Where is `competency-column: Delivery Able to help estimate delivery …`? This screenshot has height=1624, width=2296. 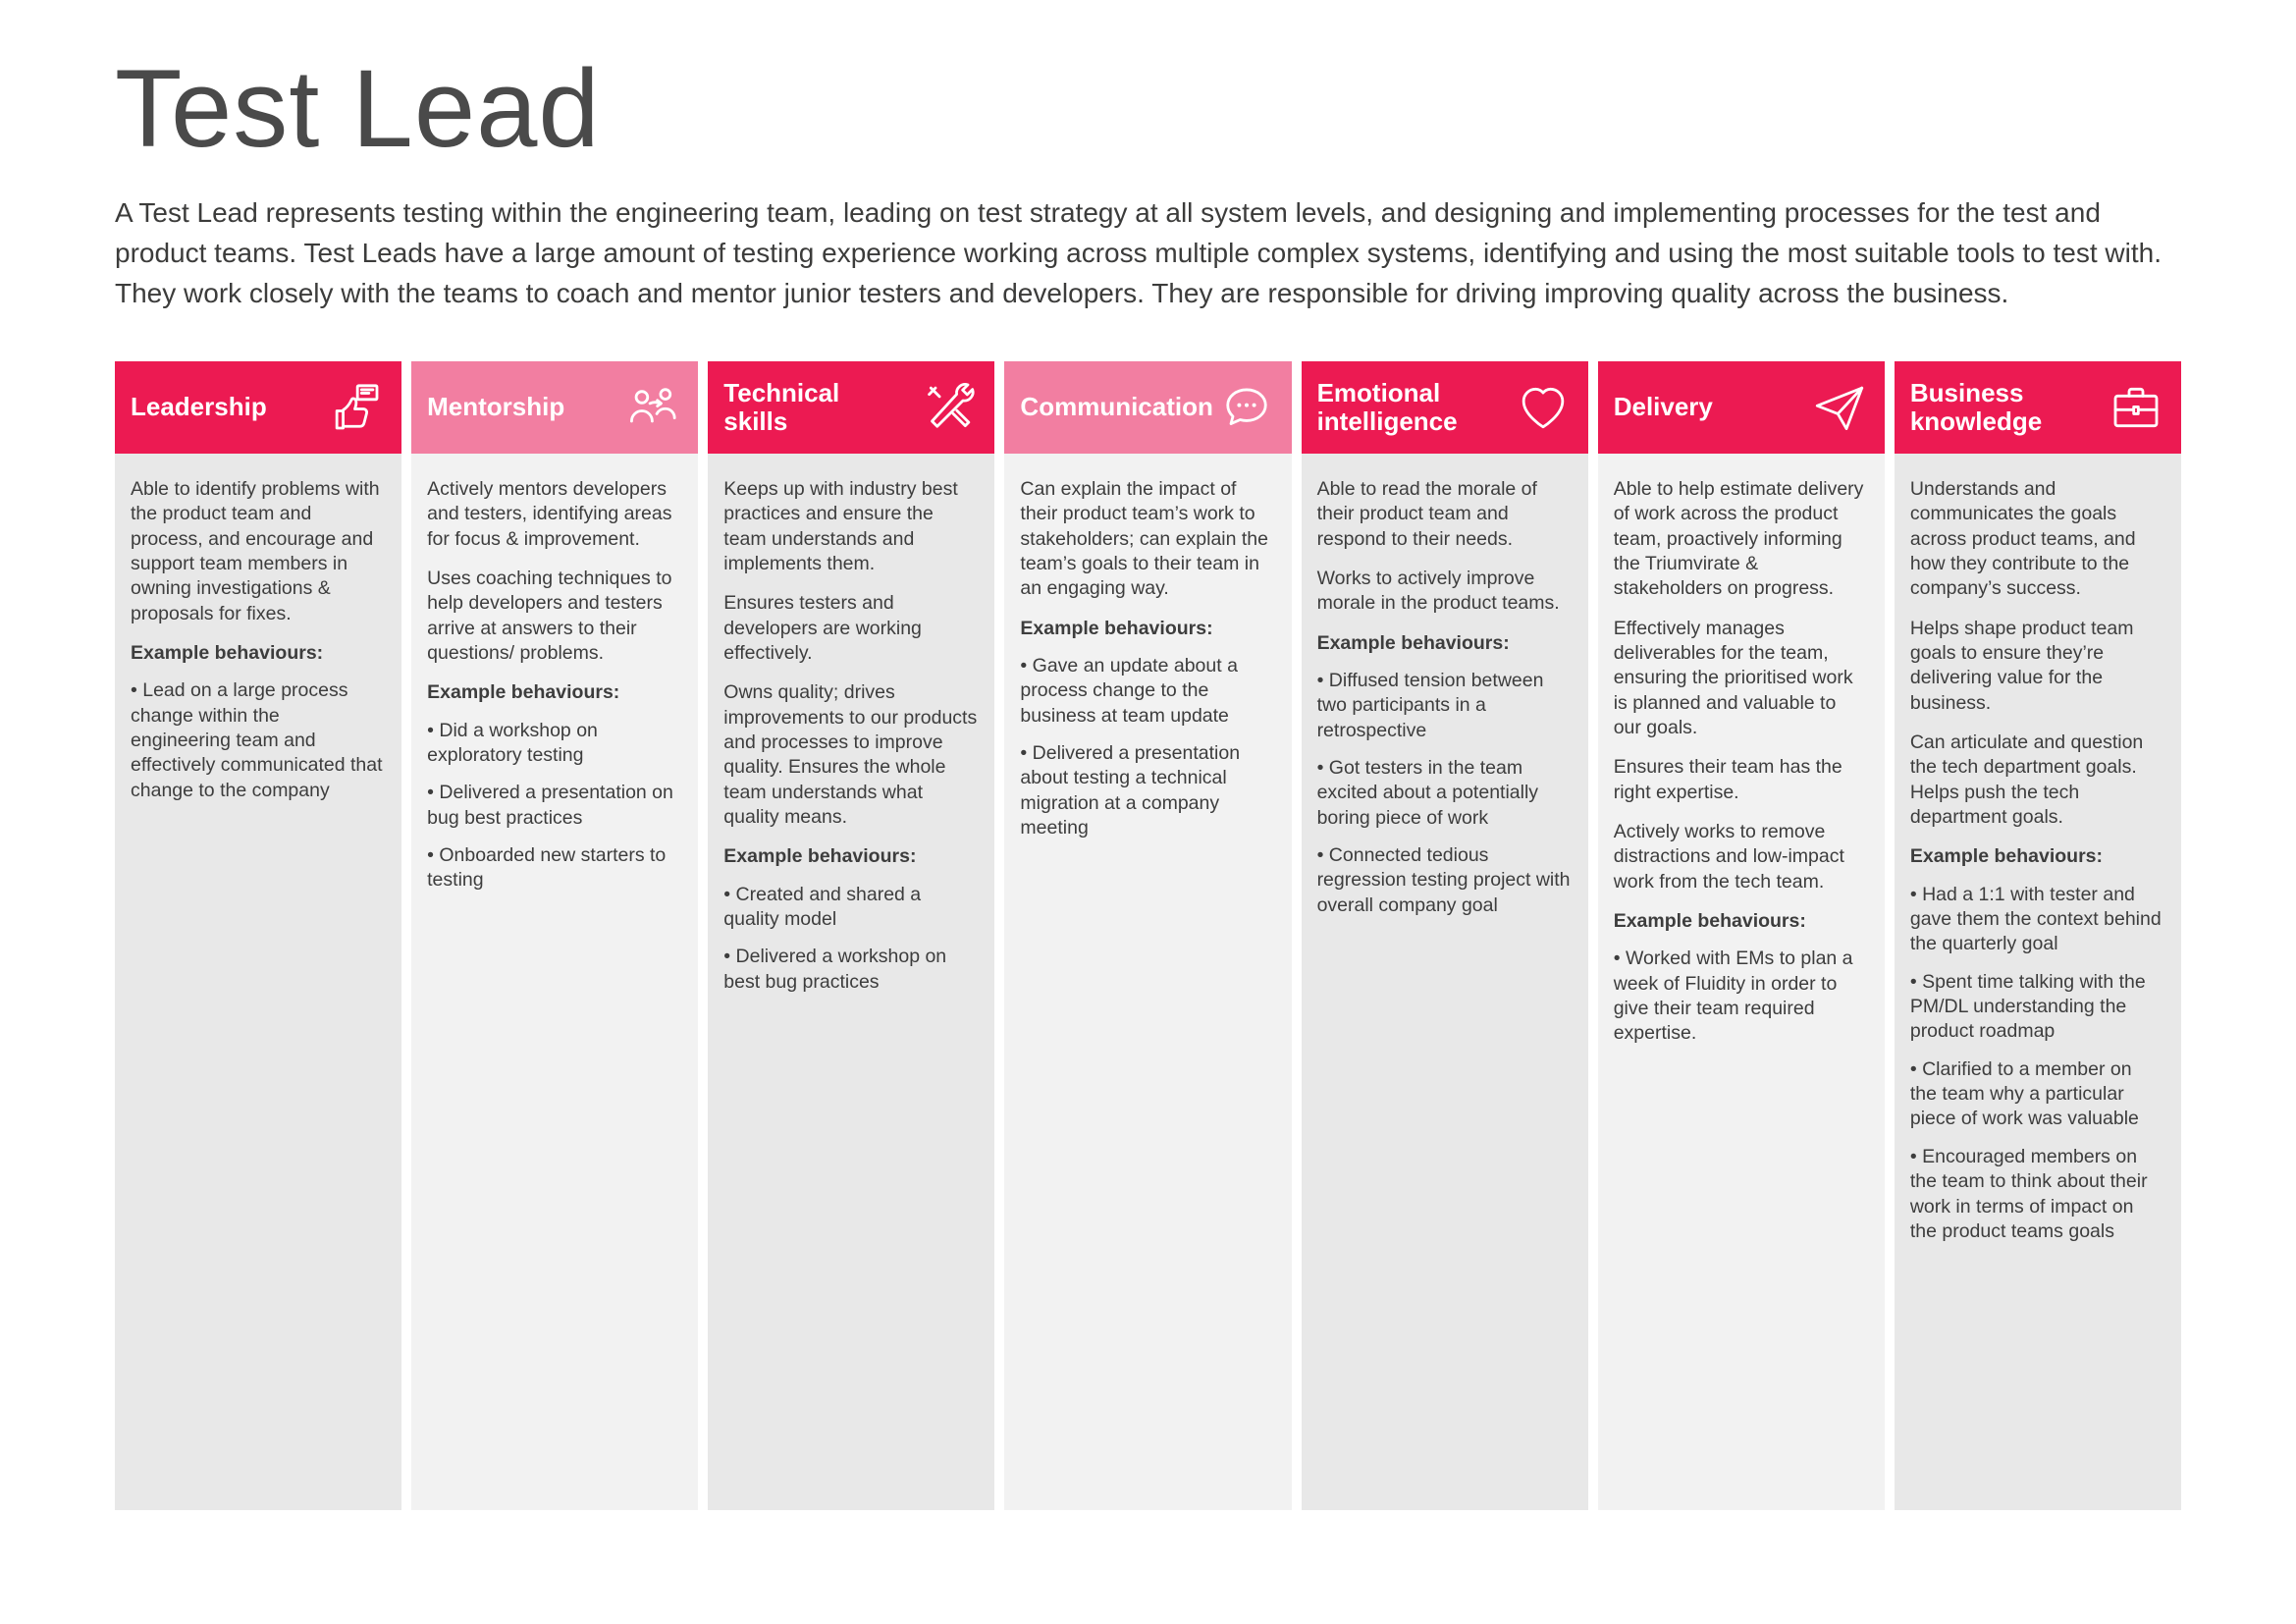
competency-column: Delivery Able to help estimate delivery … is located at coordinates (1741, 935).